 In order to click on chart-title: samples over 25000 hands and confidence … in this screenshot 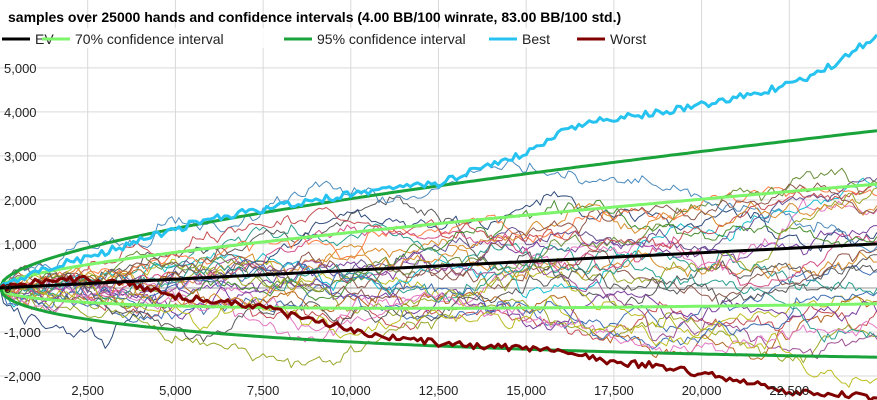, I will do `click(314, 17)`.